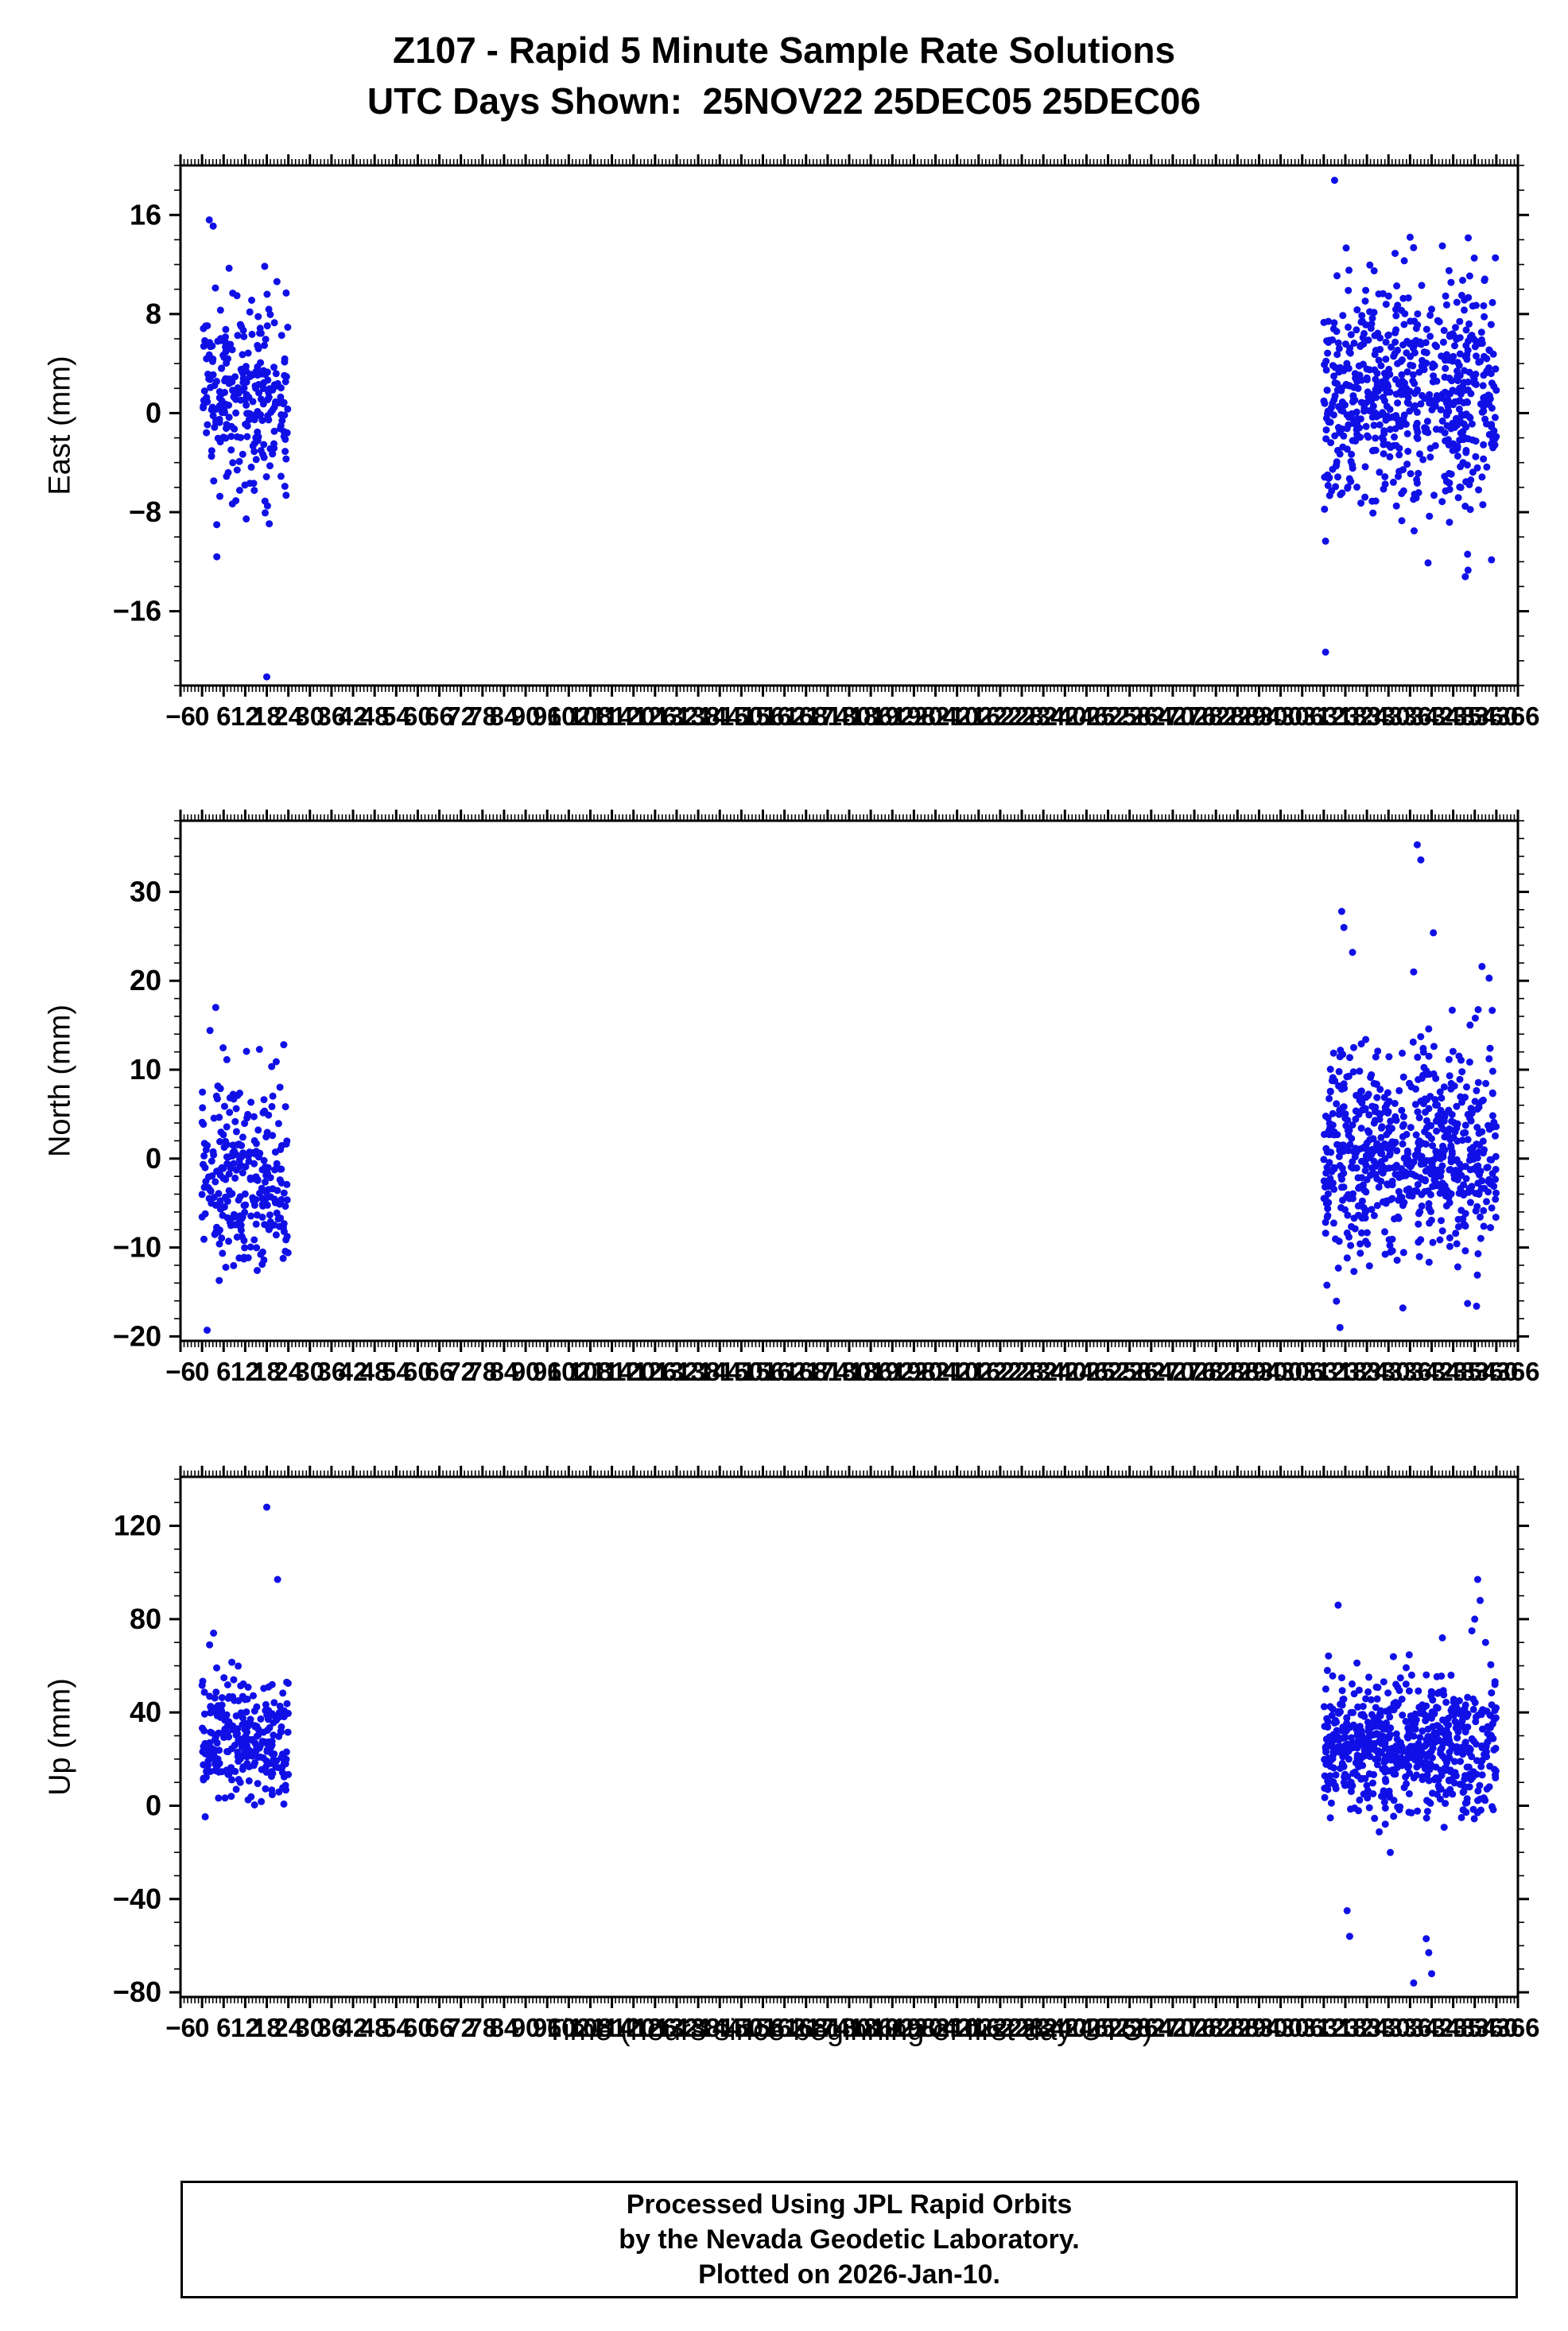  Describe the element at coordinates (137, 611) in the screenshot. I see `svg-text: −16` at that location.